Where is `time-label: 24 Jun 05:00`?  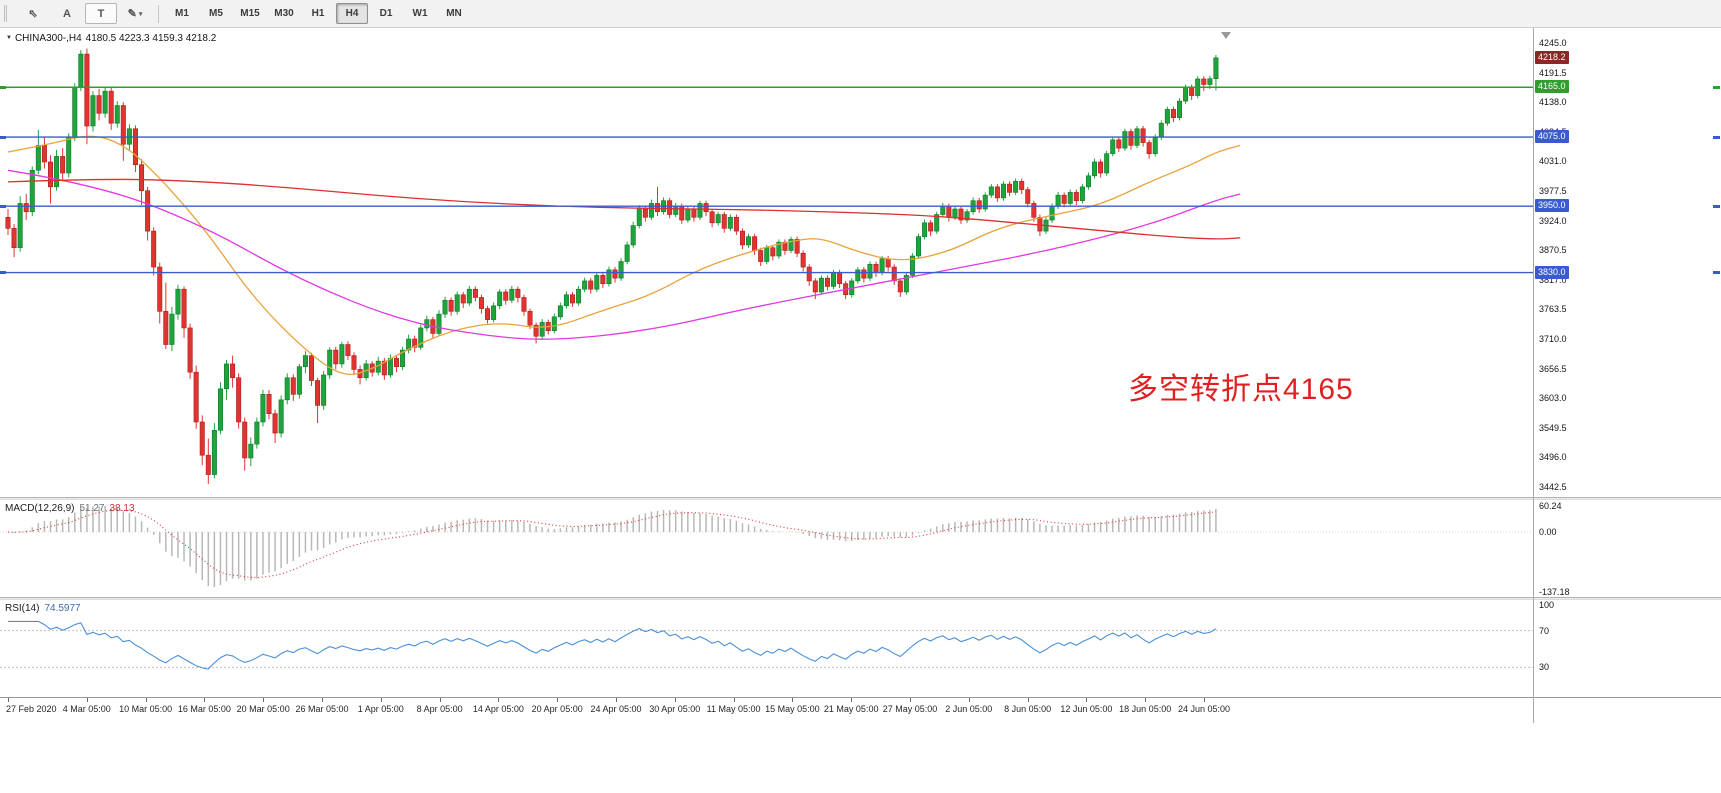 time-label: 24 Jun 05:00 is located at coordinates (1204, 709).